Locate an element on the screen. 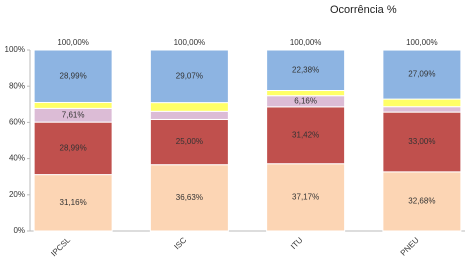  x-tick-label: PNEU is located at coordinates (410, 246).